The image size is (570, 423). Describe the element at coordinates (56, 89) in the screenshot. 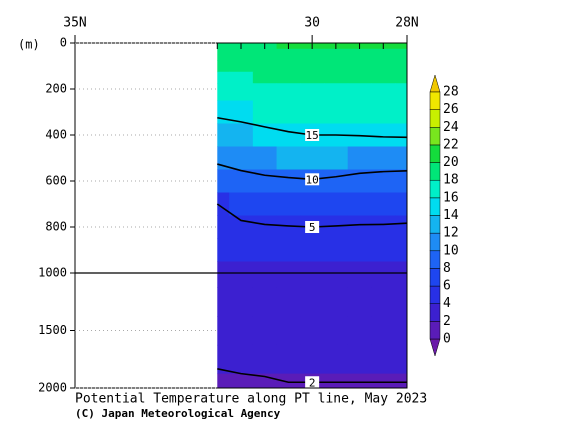

I see `y-tick-label: 200` at that location.